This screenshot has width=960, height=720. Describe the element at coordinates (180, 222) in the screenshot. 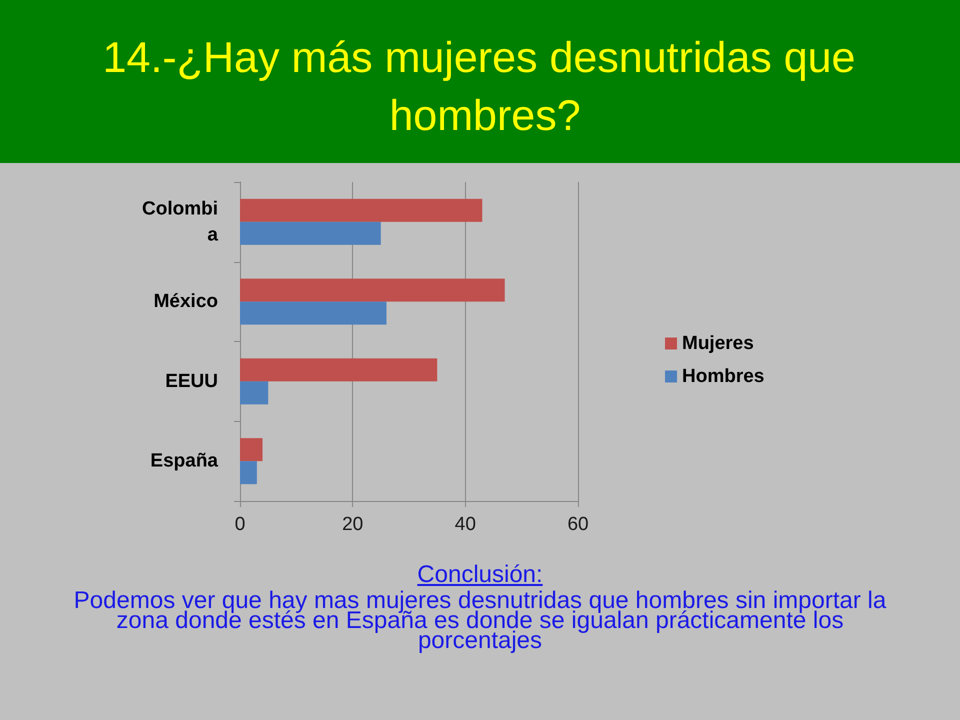

I see `y-tick-label: Colombia` at that location.